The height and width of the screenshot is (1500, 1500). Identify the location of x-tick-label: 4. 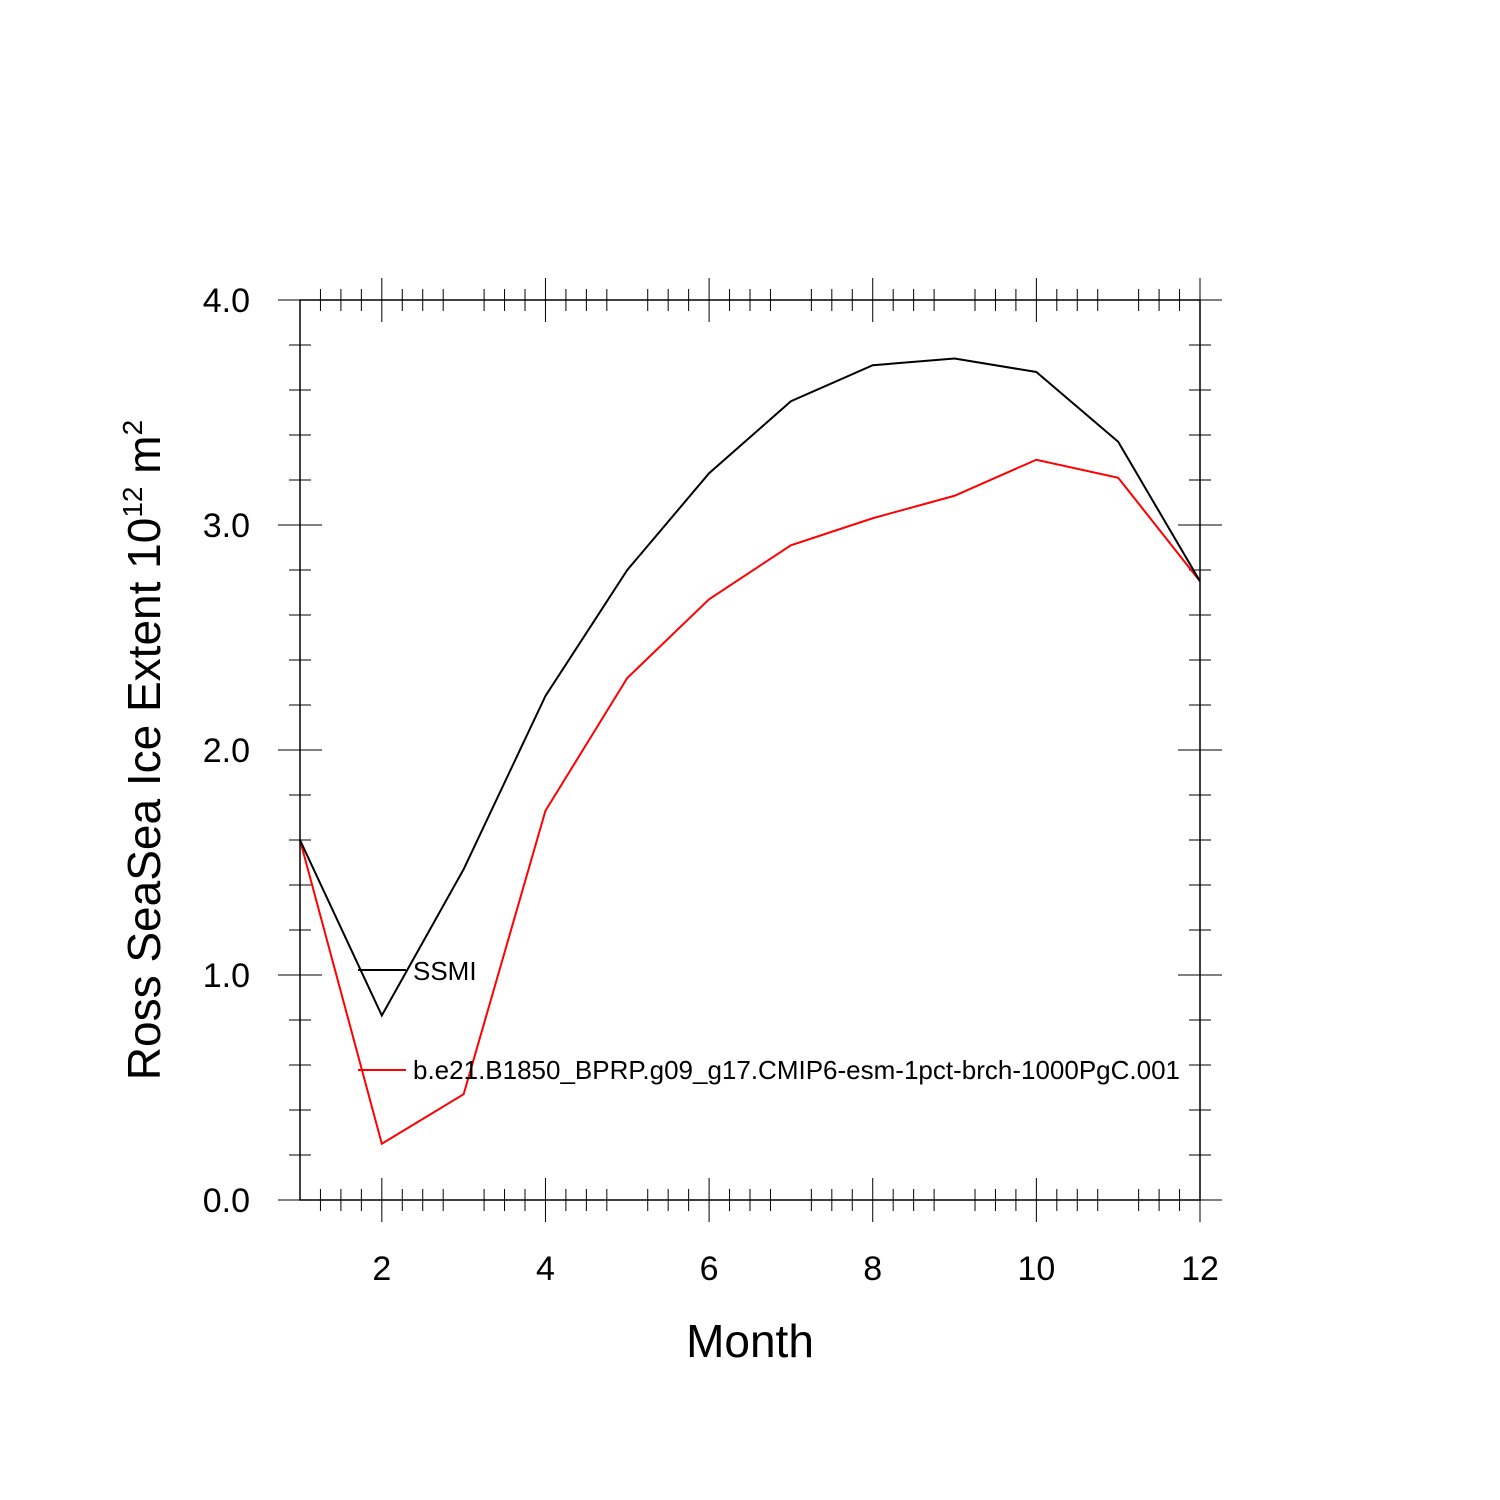
(545, 1269).